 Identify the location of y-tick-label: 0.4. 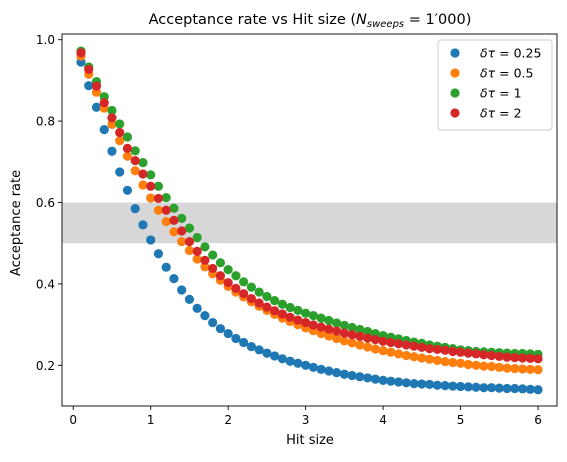
(45, 284).